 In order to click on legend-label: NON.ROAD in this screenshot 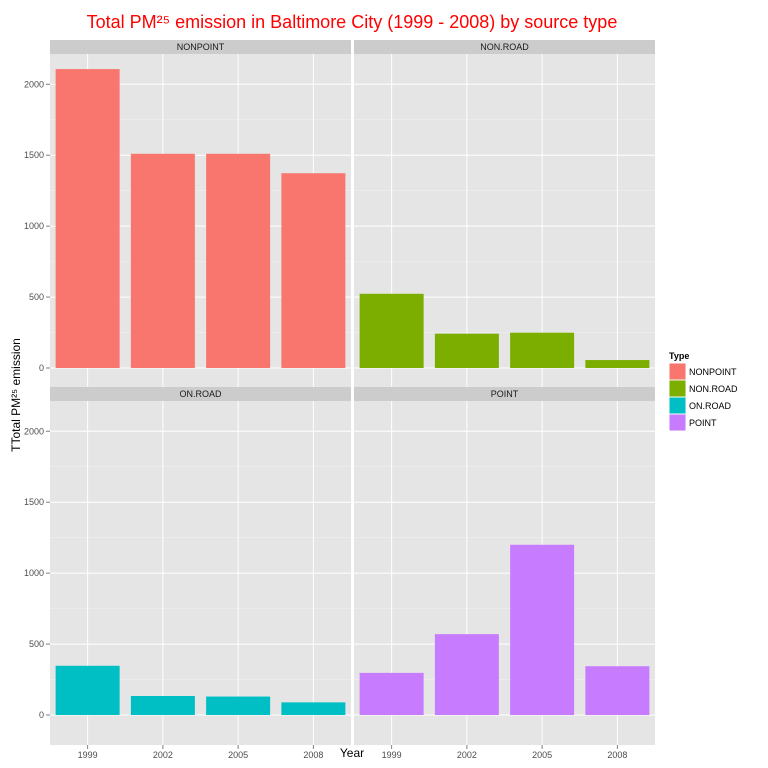, I will do `click(713, 389)`.